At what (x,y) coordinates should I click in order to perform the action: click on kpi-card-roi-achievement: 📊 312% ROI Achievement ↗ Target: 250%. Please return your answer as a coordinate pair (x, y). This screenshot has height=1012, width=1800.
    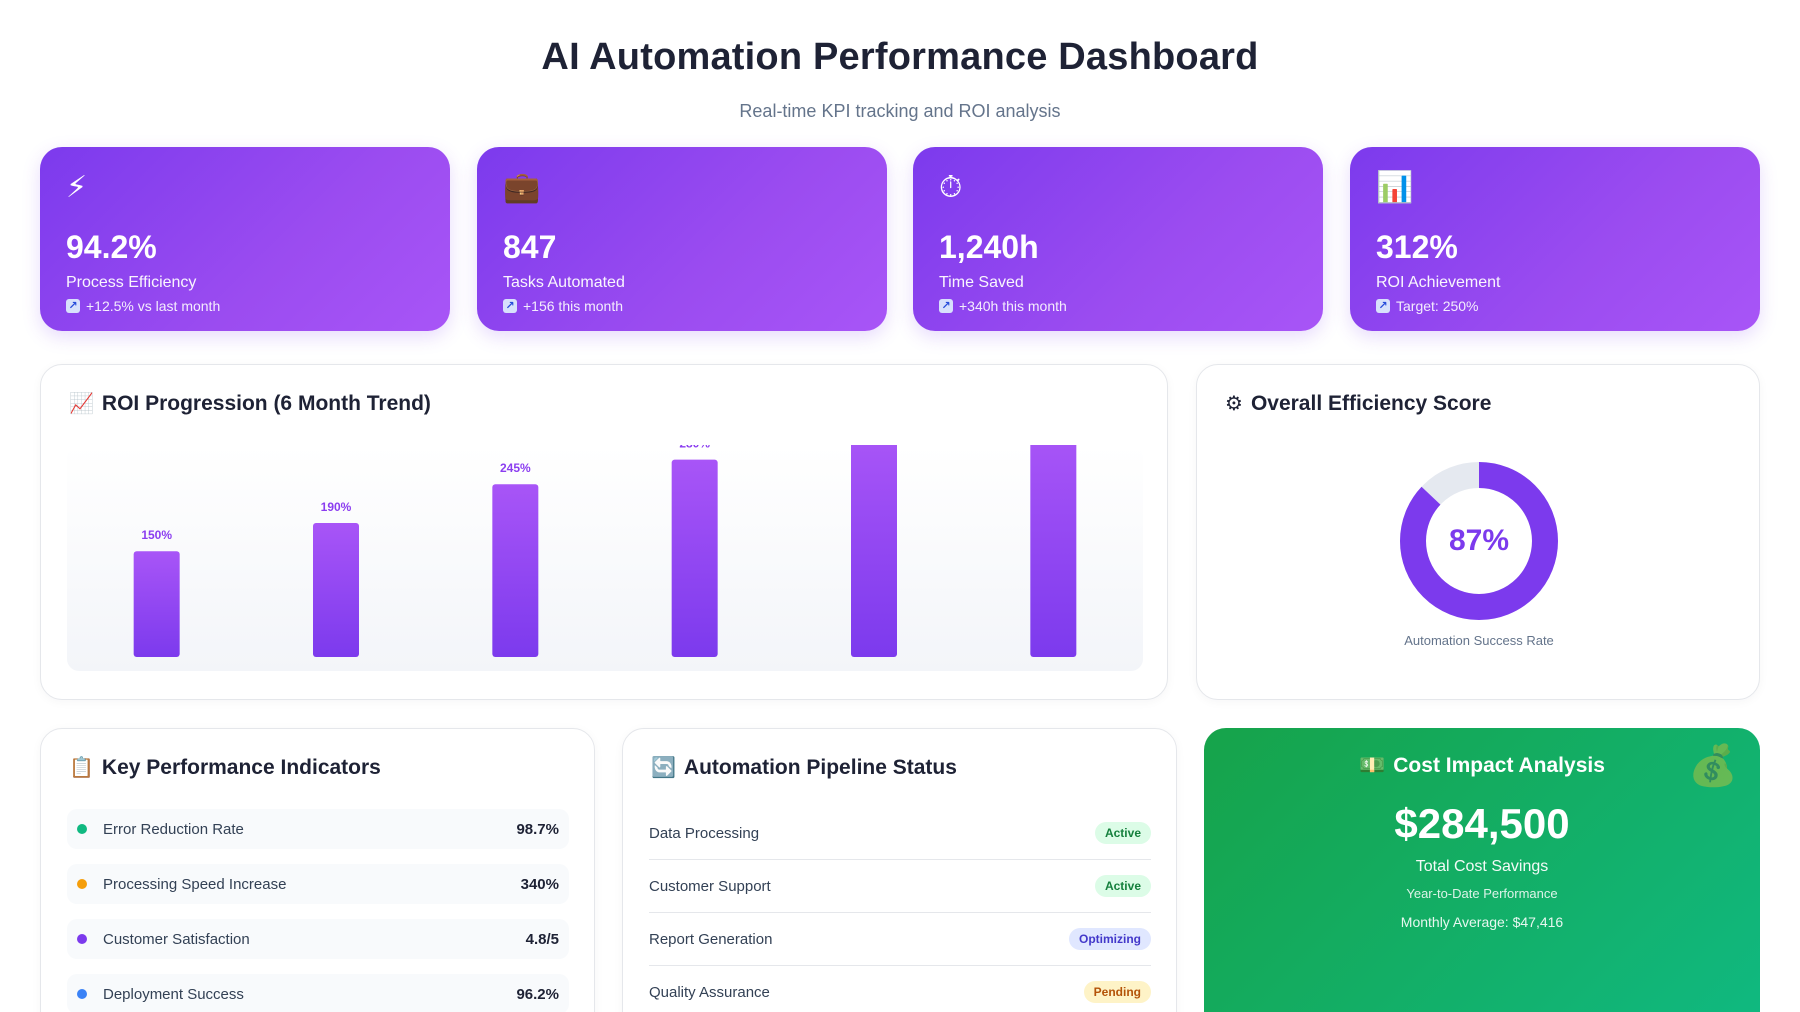
    Looking at the image, I should click on (1555, 239).